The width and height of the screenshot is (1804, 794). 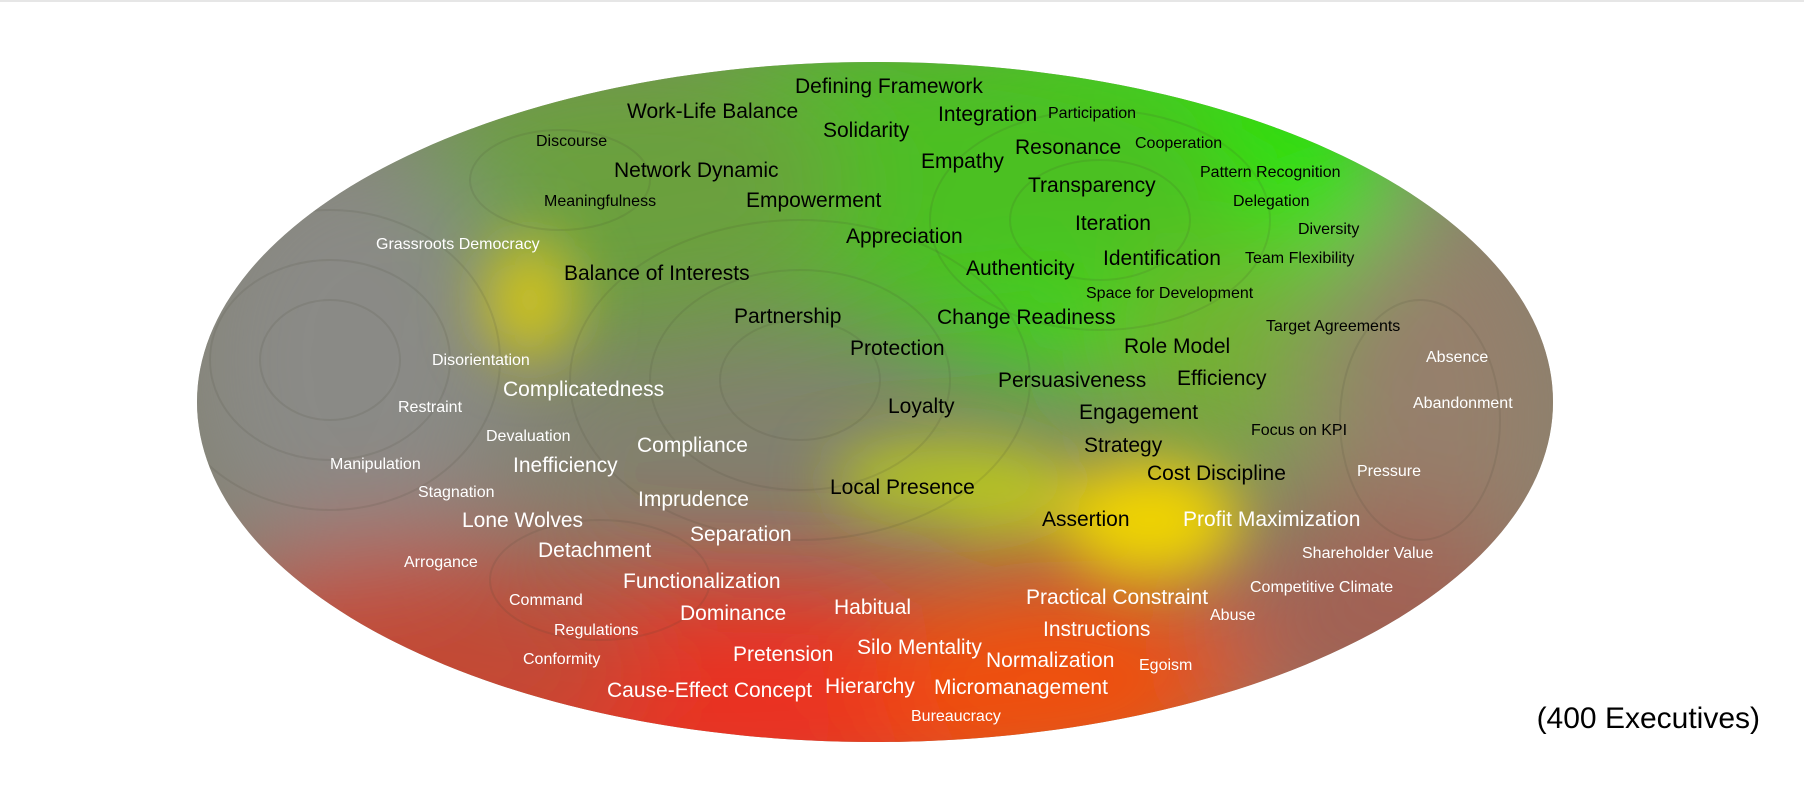 What do you see at coordinates (1092, 185) in the screenshot?
I see `term-label: Transparency` at bounding box center [1092, 185].